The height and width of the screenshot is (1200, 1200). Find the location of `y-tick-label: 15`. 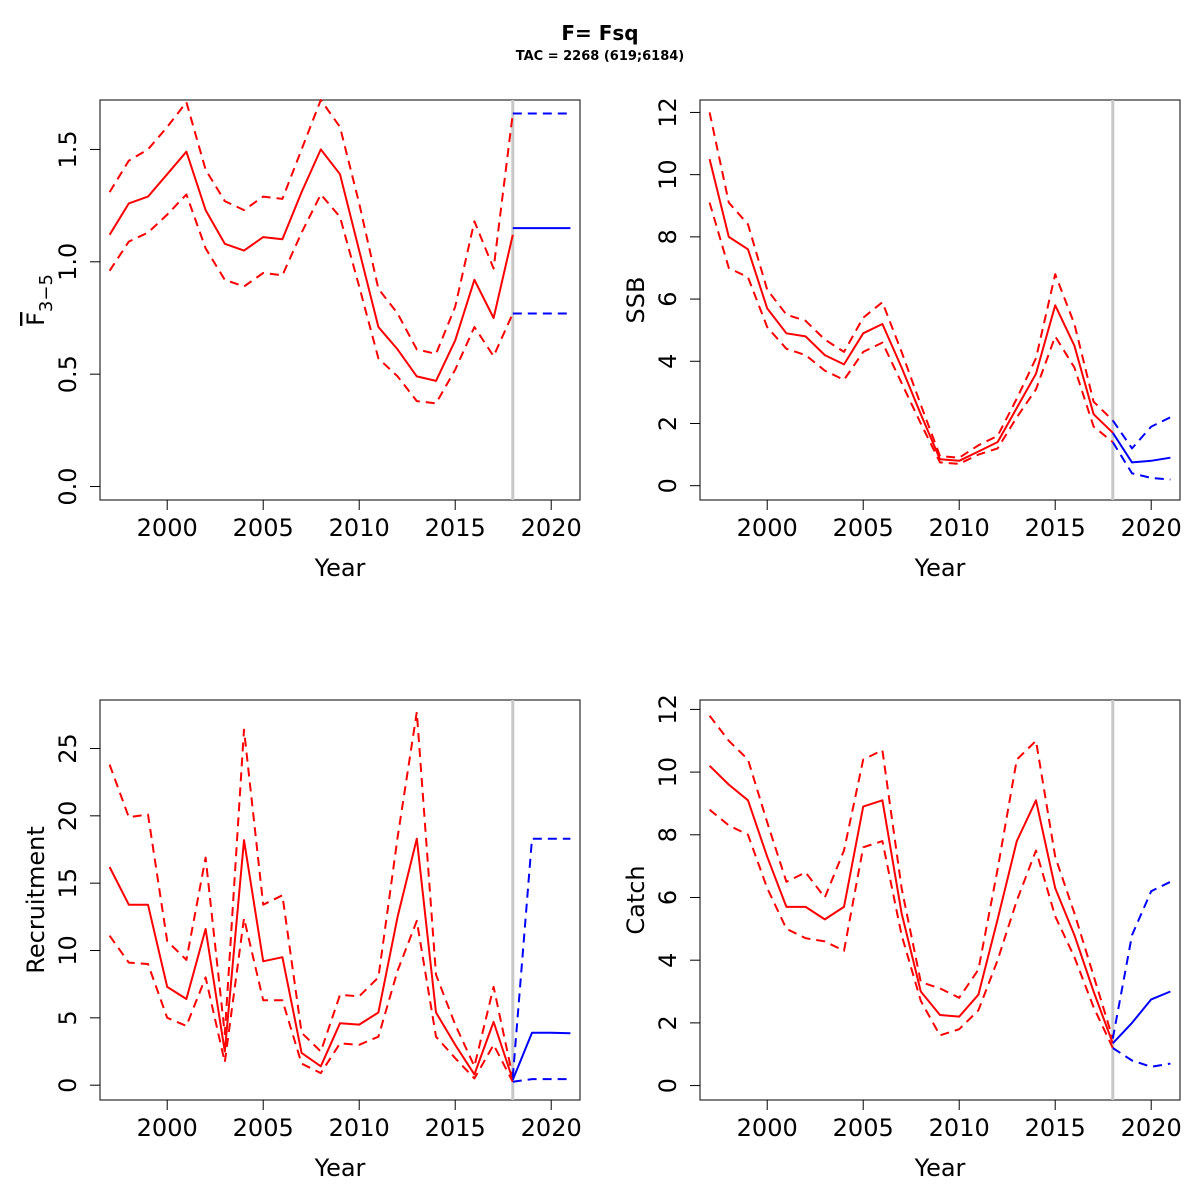

y-tick-label: 15 is located at coordinates (68, 883).